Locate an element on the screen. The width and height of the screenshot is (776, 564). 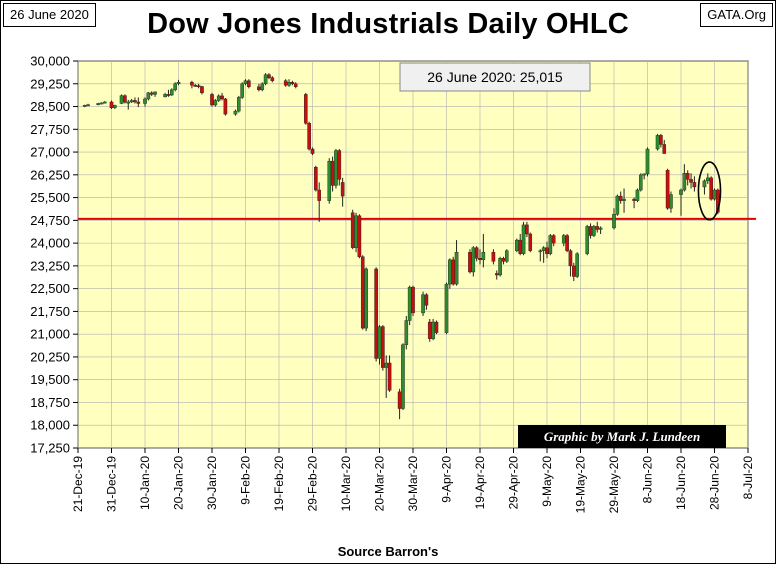
y-tick-label: 17,250 is located at coordinates (50, 448).